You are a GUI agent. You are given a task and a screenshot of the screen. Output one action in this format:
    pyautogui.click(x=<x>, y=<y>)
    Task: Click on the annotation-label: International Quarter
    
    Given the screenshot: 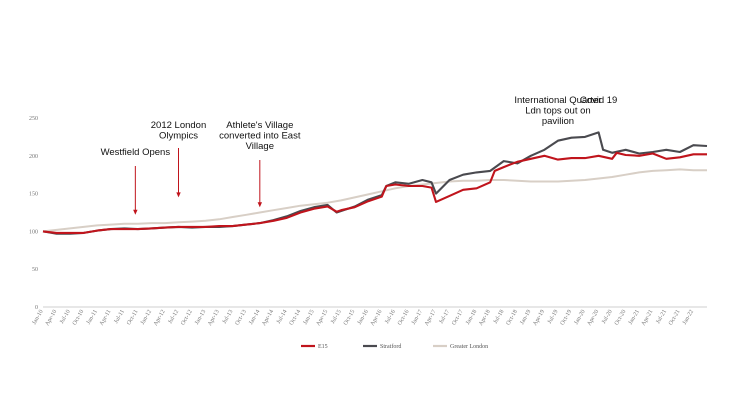 What is the action you would take?
    pyautogui.click(x=557, y=100)
    